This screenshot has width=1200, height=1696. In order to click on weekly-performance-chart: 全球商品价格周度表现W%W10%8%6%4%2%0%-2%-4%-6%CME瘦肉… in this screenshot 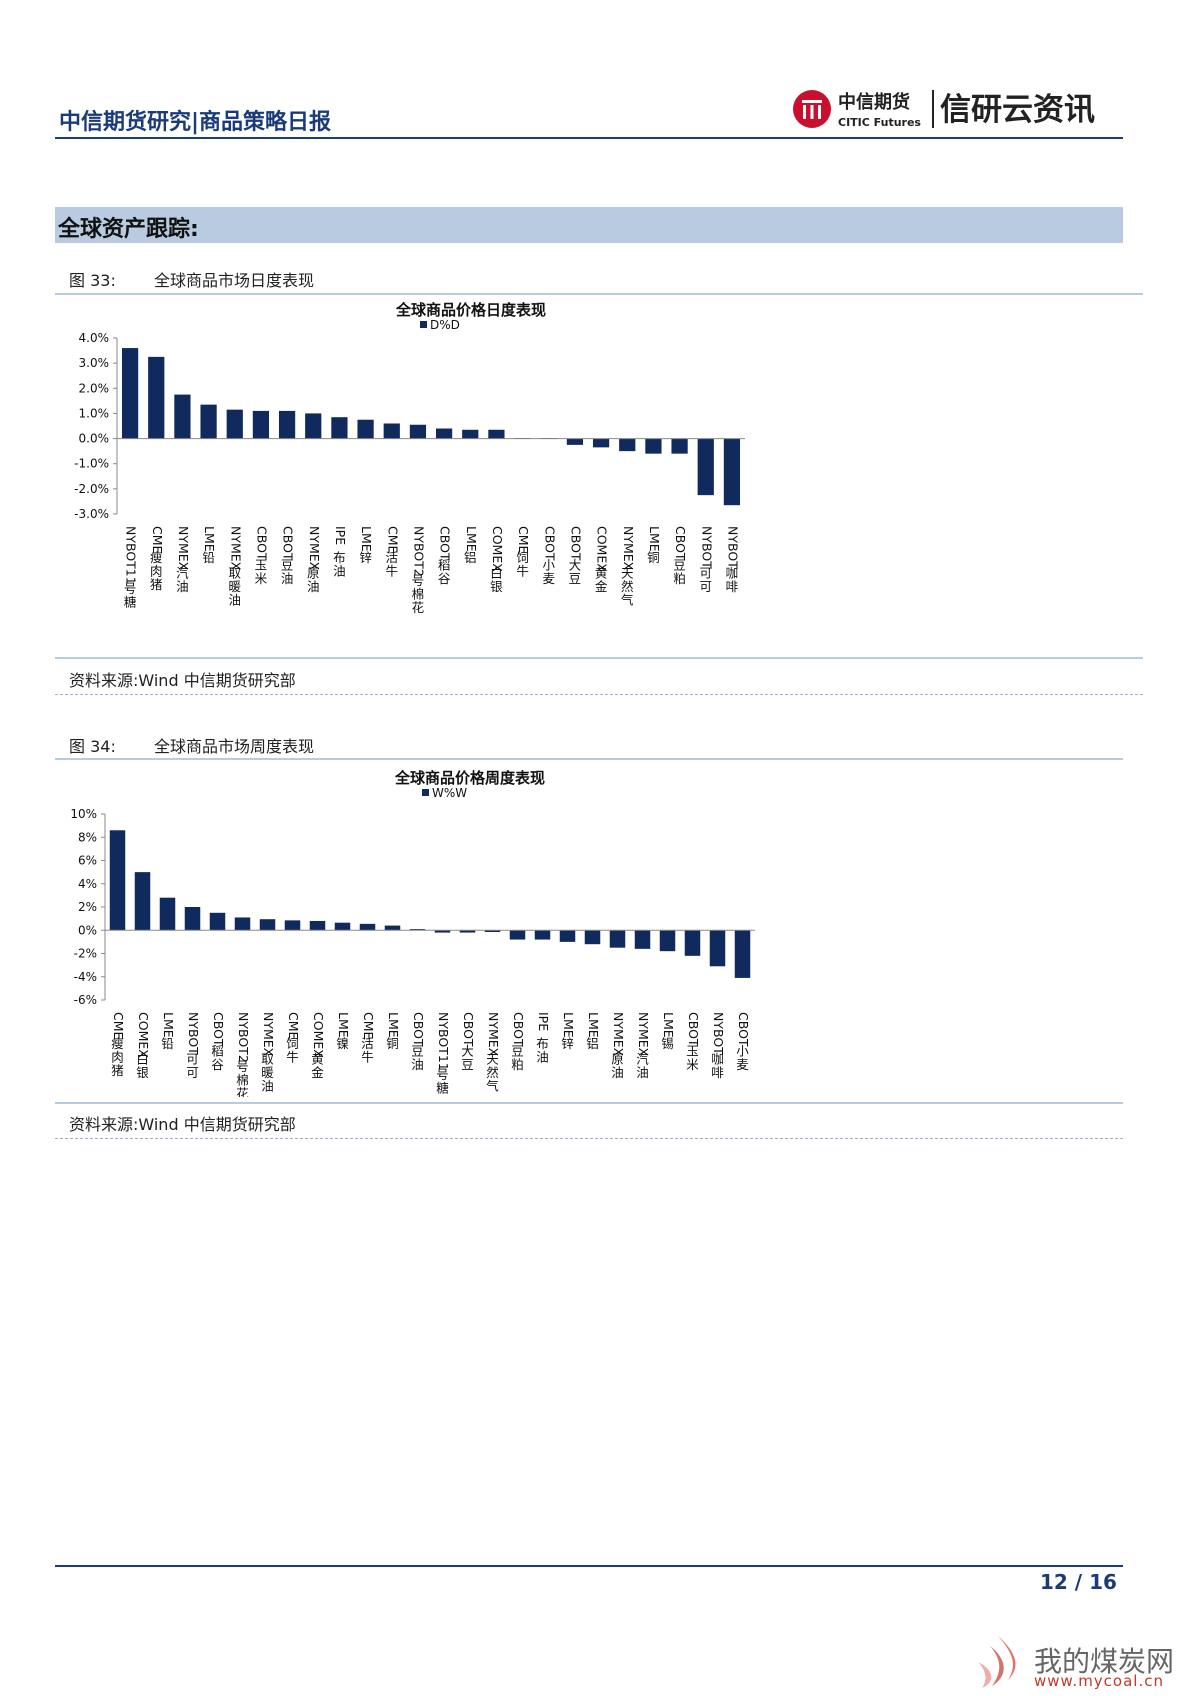, I will do `click(412, 933)`.